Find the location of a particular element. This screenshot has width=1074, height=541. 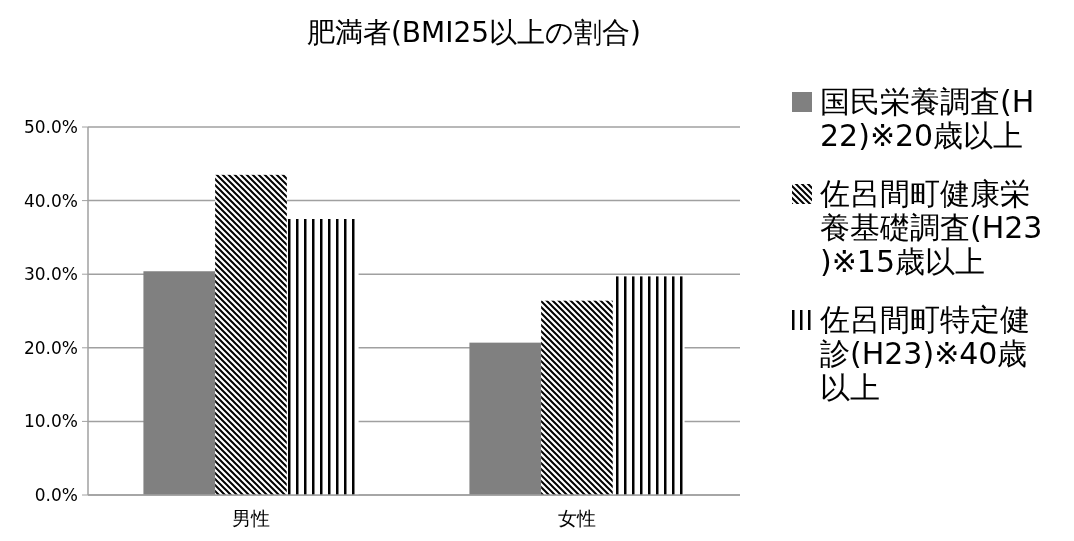

x-tick-label: 女性 is located at coordinates (577, 518).